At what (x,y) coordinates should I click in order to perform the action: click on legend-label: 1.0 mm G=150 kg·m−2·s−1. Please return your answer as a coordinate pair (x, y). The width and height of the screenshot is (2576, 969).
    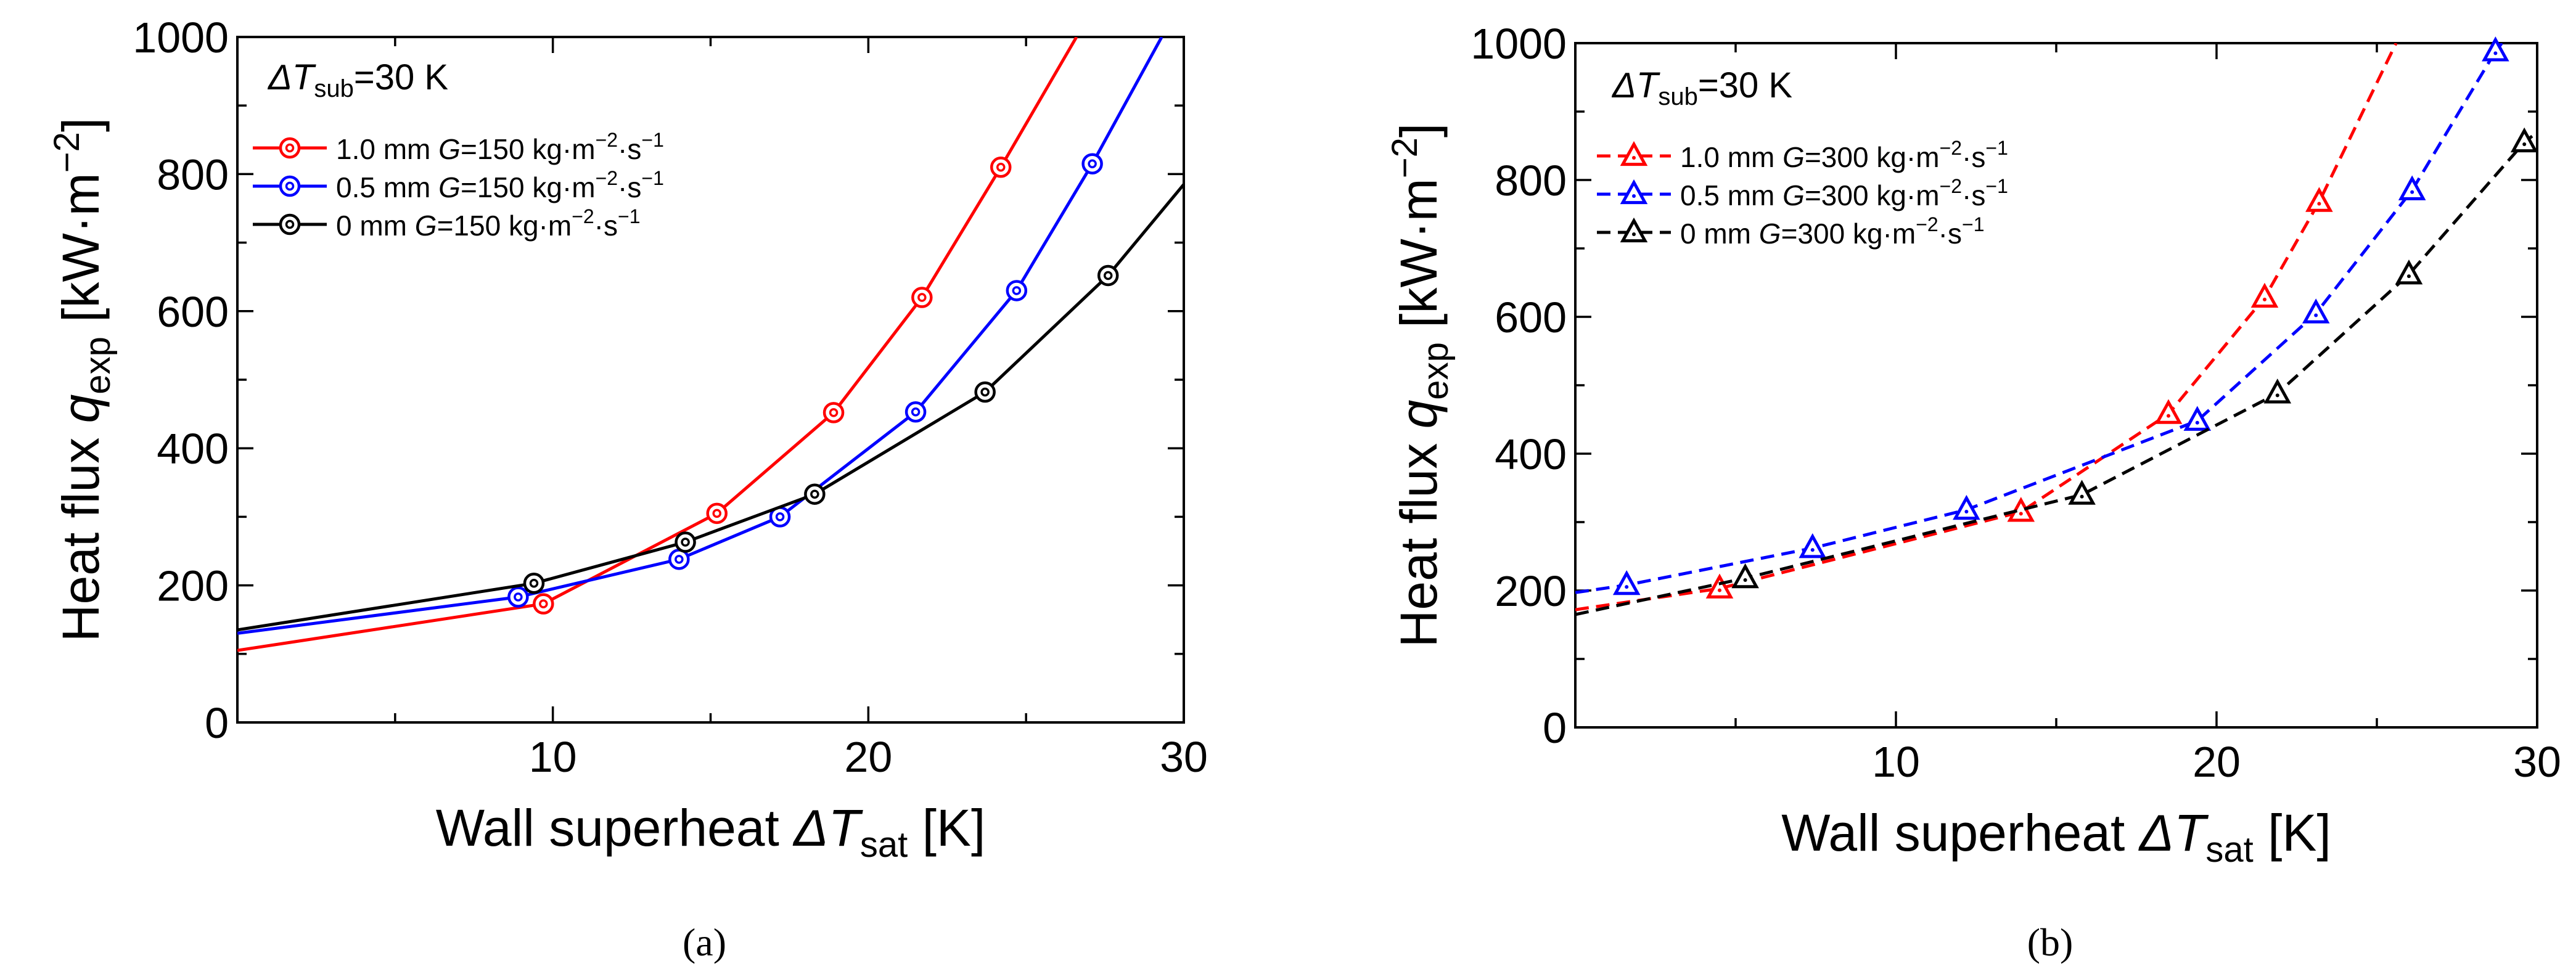
    Looking at the image, I should click on (500, 147).